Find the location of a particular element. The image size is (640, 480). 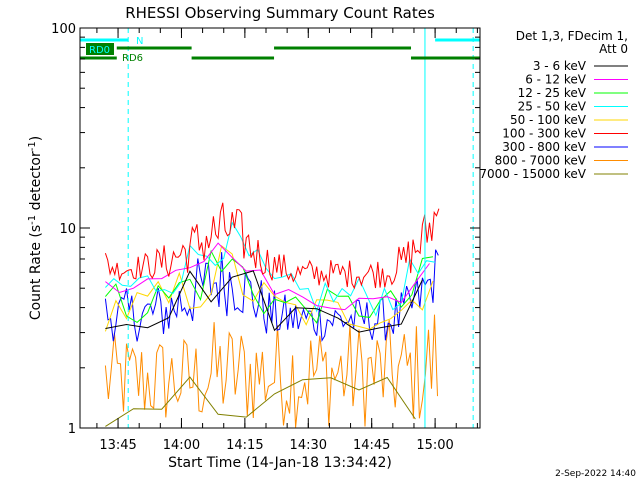

series-12-25-kev is located at coordinates (269, 286).